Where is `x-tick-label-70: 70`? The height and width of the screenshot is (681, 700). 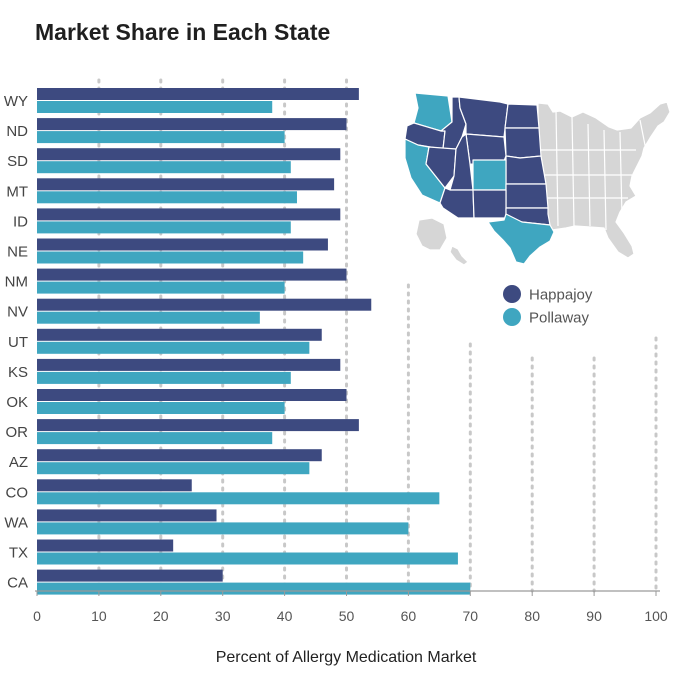 x-tick-label-70: 70 is located at coordinates (471, 616).